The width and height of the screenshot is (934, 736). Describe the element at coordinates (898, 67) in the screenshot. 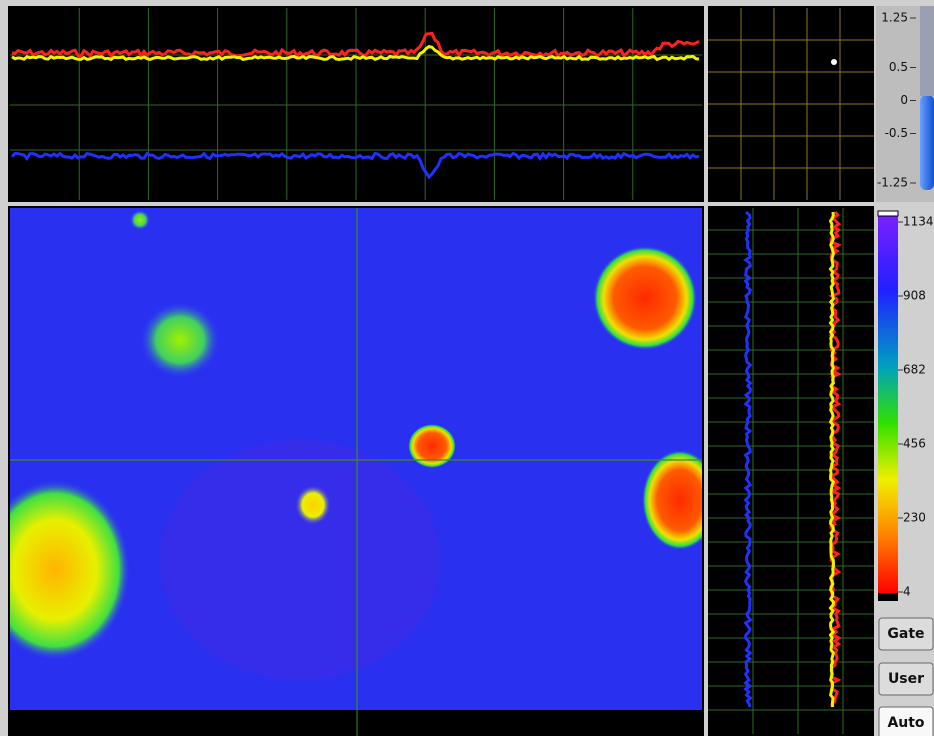

I see `amplitude-tick-label: 0.5` at that location.